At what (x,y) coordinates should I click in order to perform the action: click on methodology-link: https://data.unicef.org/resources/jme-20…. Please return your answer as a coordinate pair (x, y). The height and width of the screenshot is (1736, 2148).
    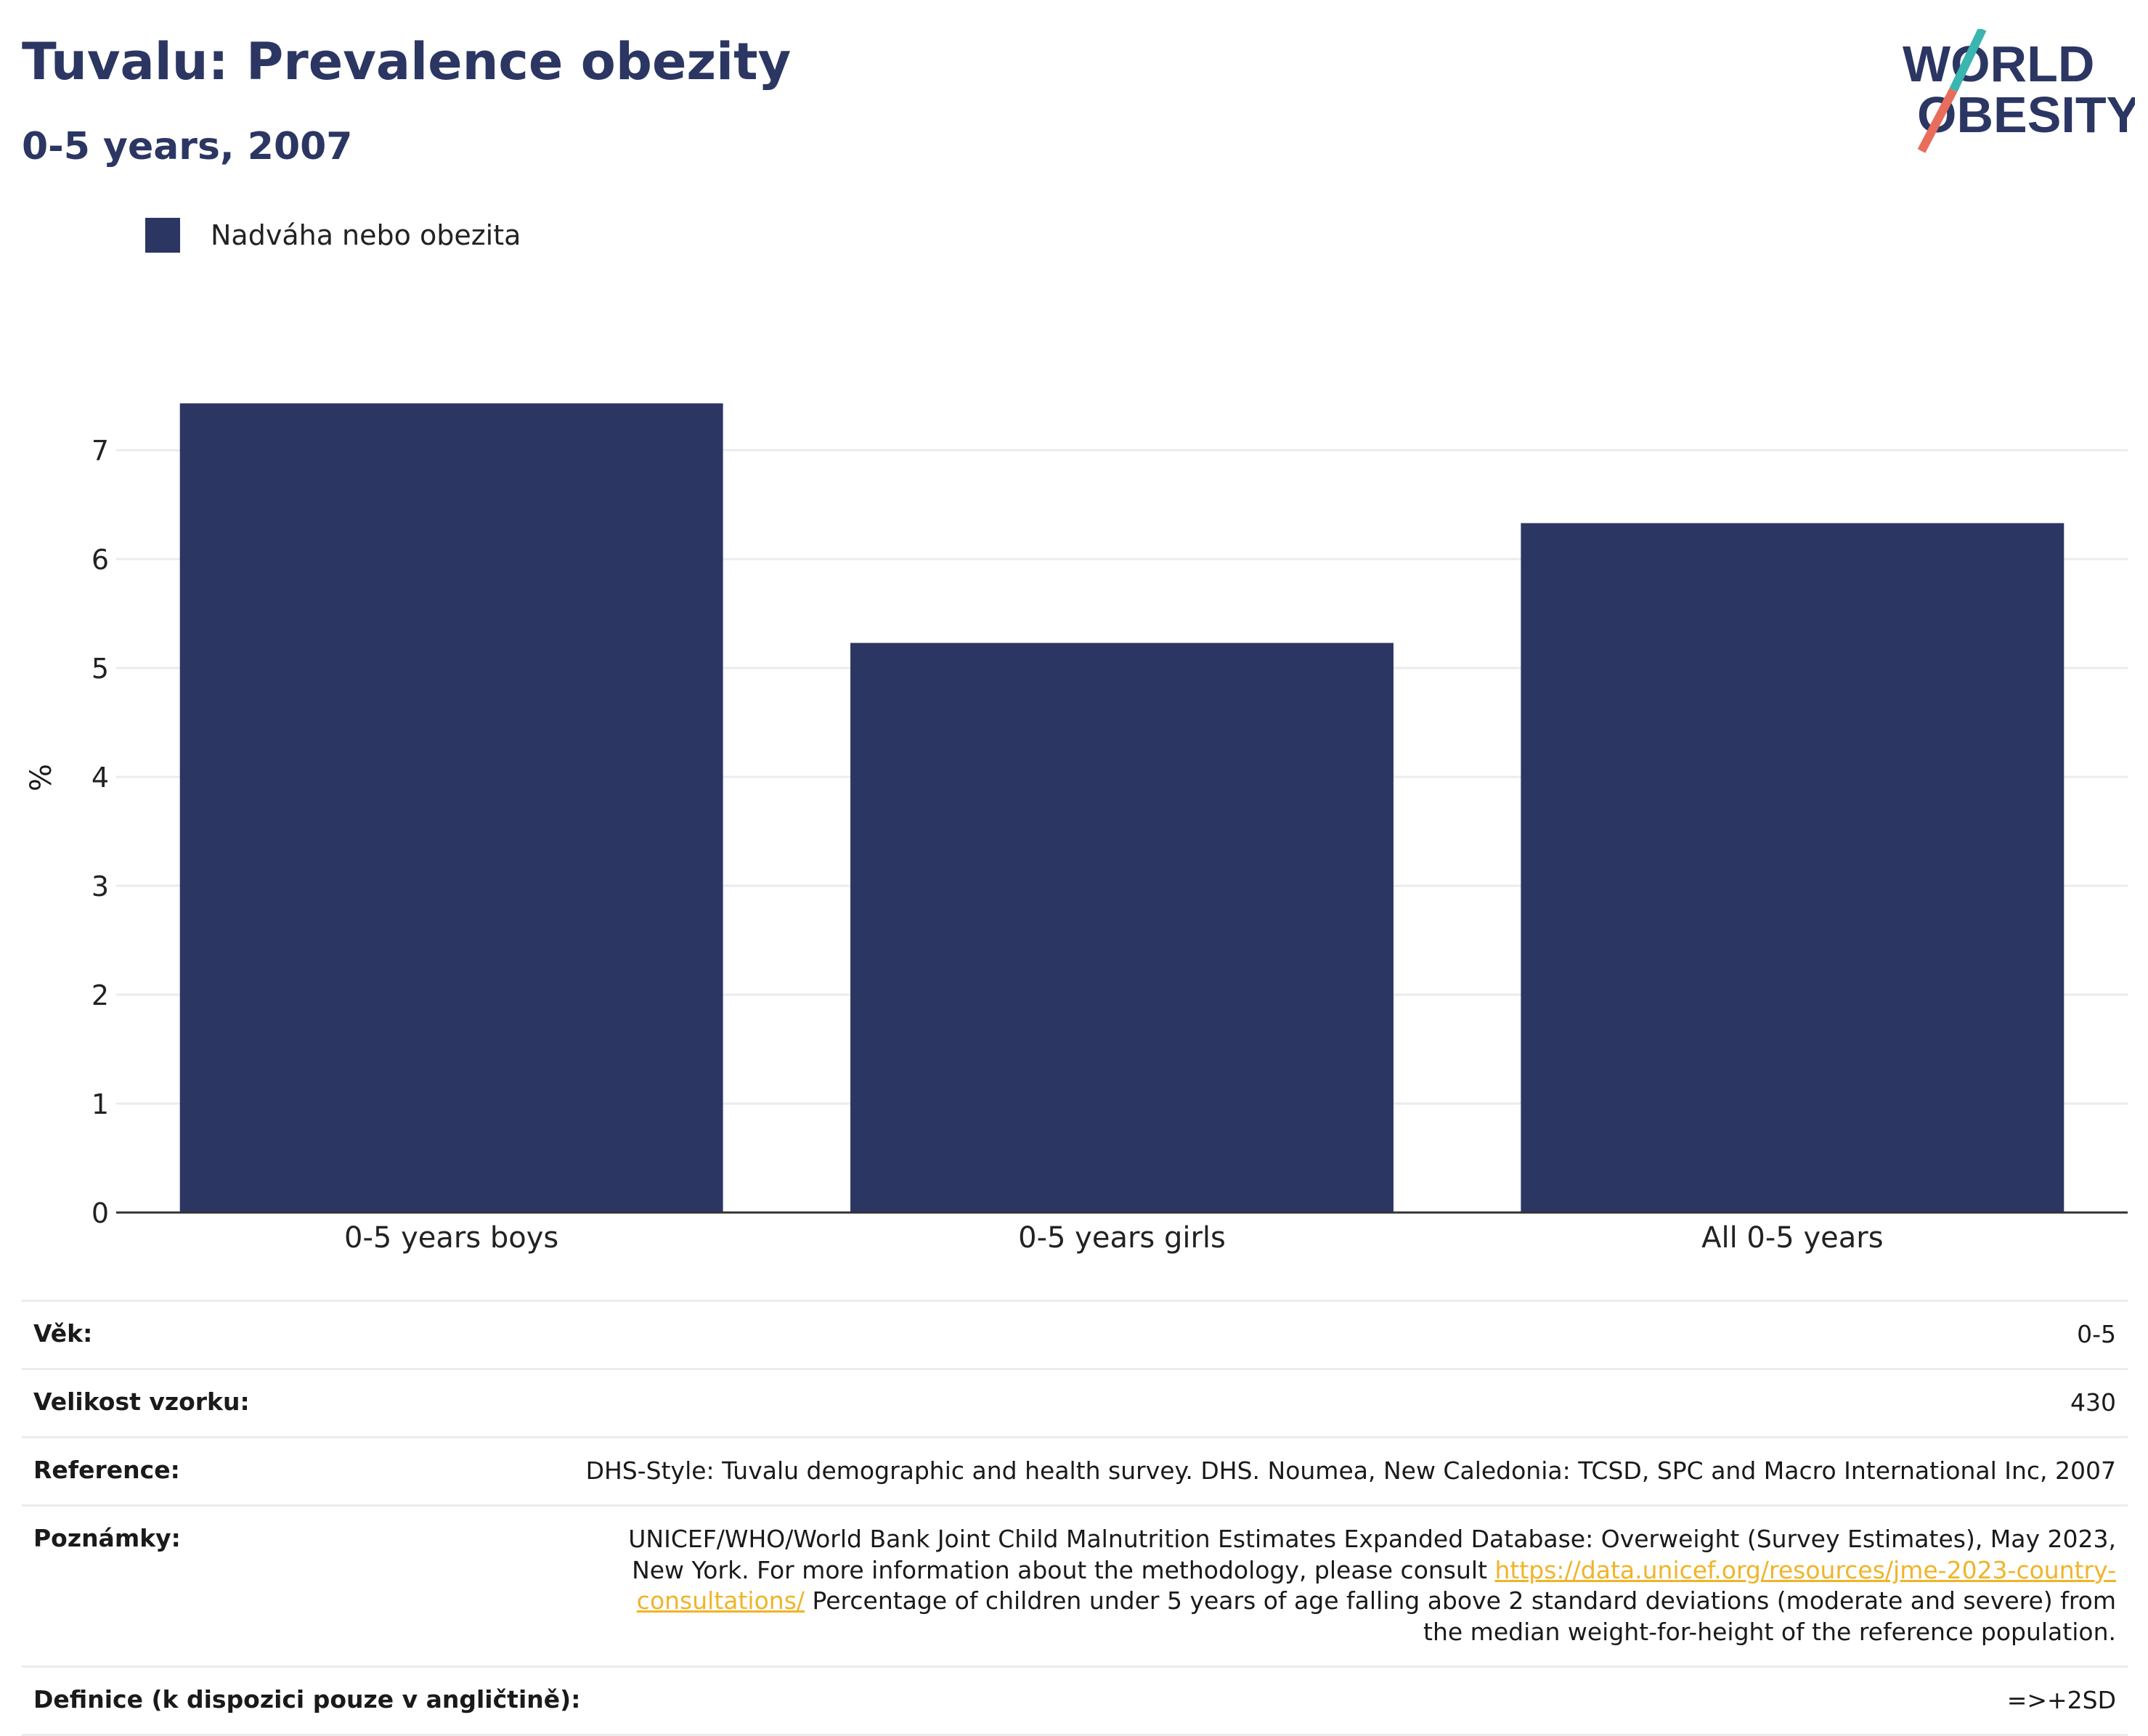
    Looking at the image, I should click on (1376, 1585).